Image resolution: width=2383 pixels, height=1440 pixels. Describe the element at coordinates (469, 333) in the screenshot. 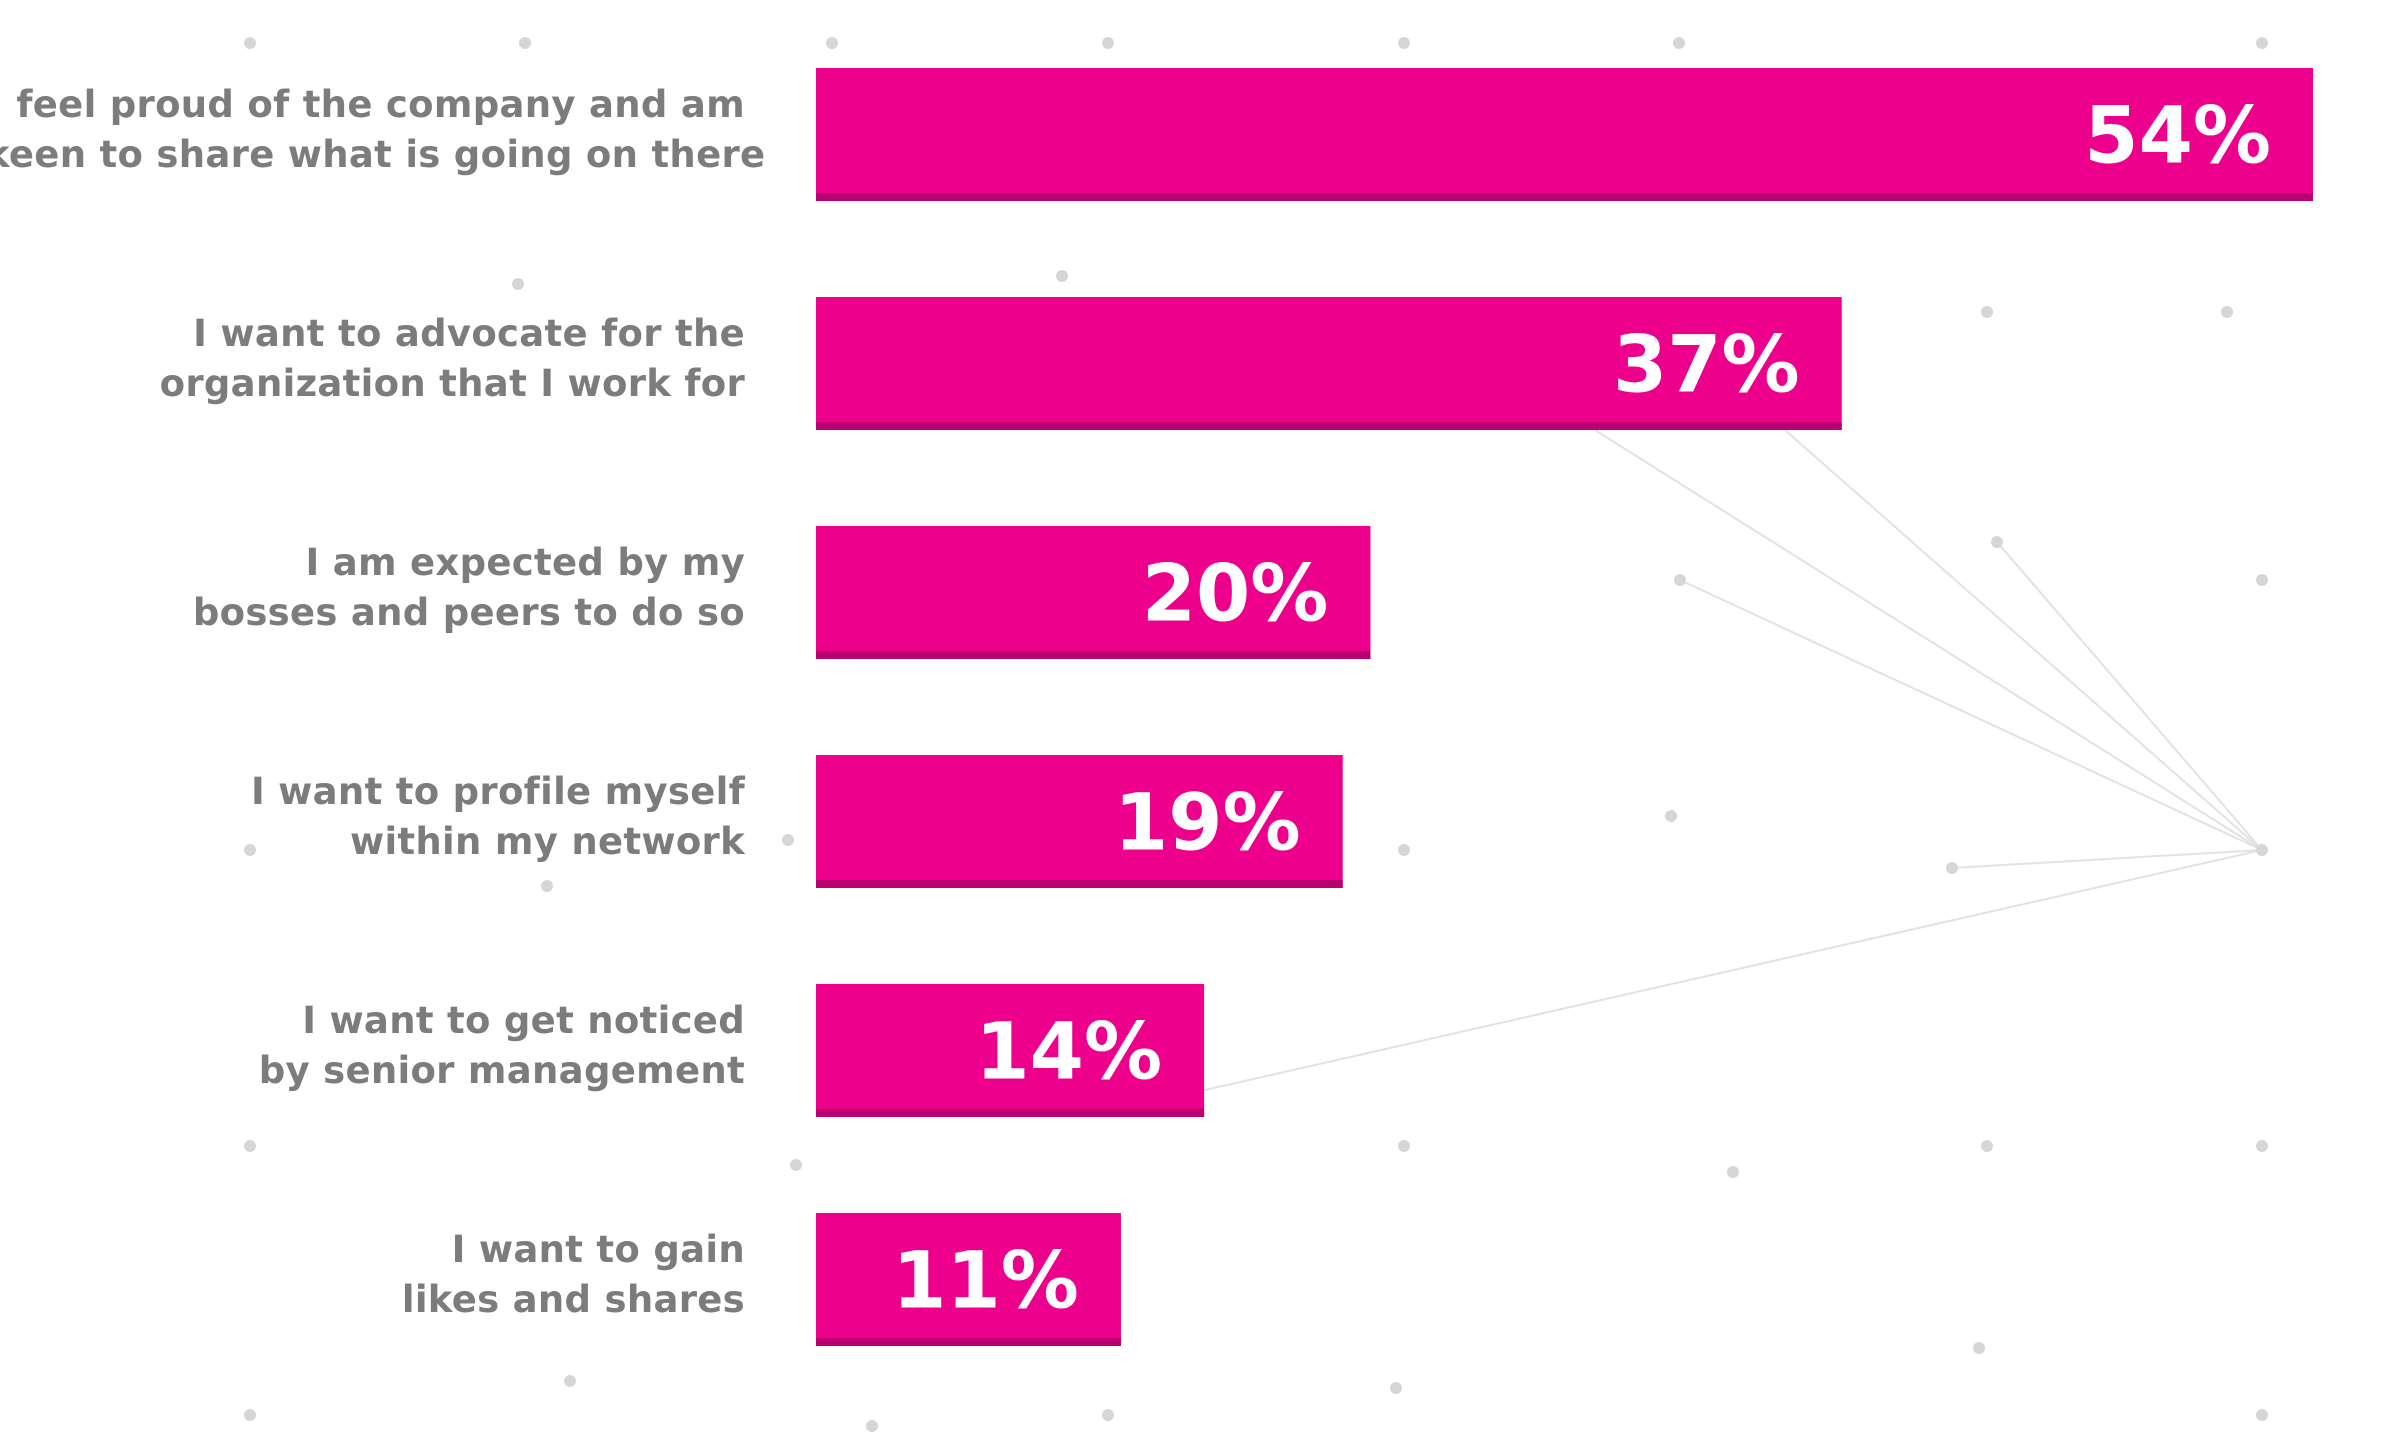

I see `category-label-line: I want to advocate for the` at that location.